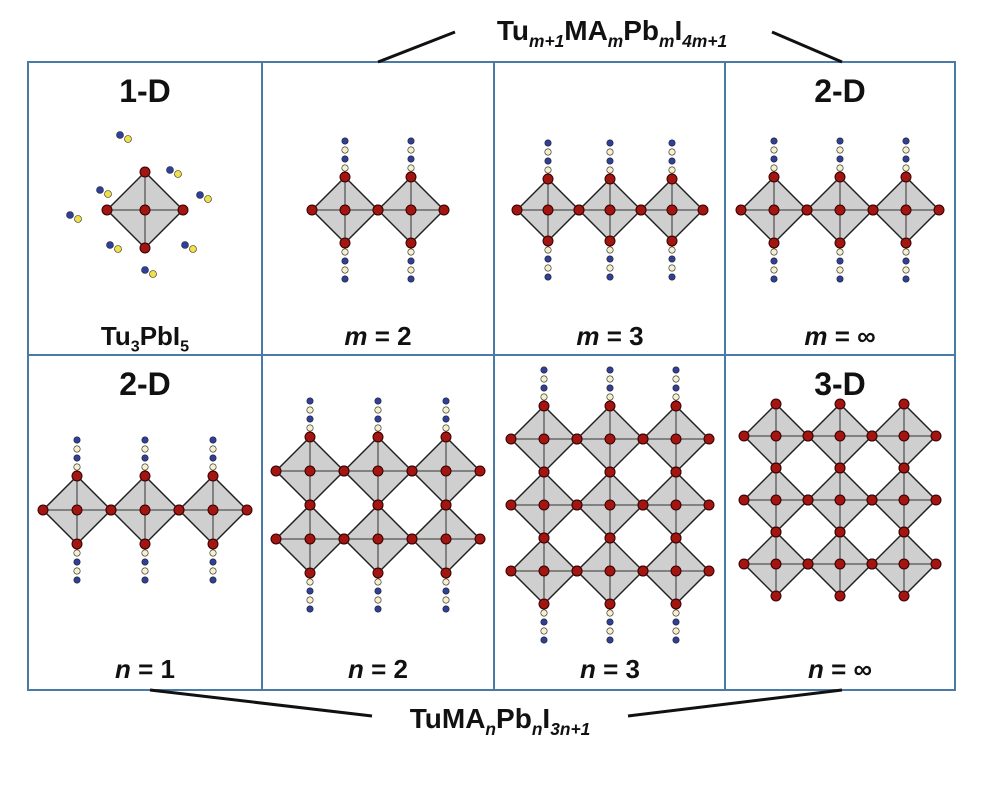 The height and width of the screenshot is (789, 1003). What do you see at coordinates (678, 30) in the screenshot?
I see `formula-part: I` at bounding box center [678, 30].